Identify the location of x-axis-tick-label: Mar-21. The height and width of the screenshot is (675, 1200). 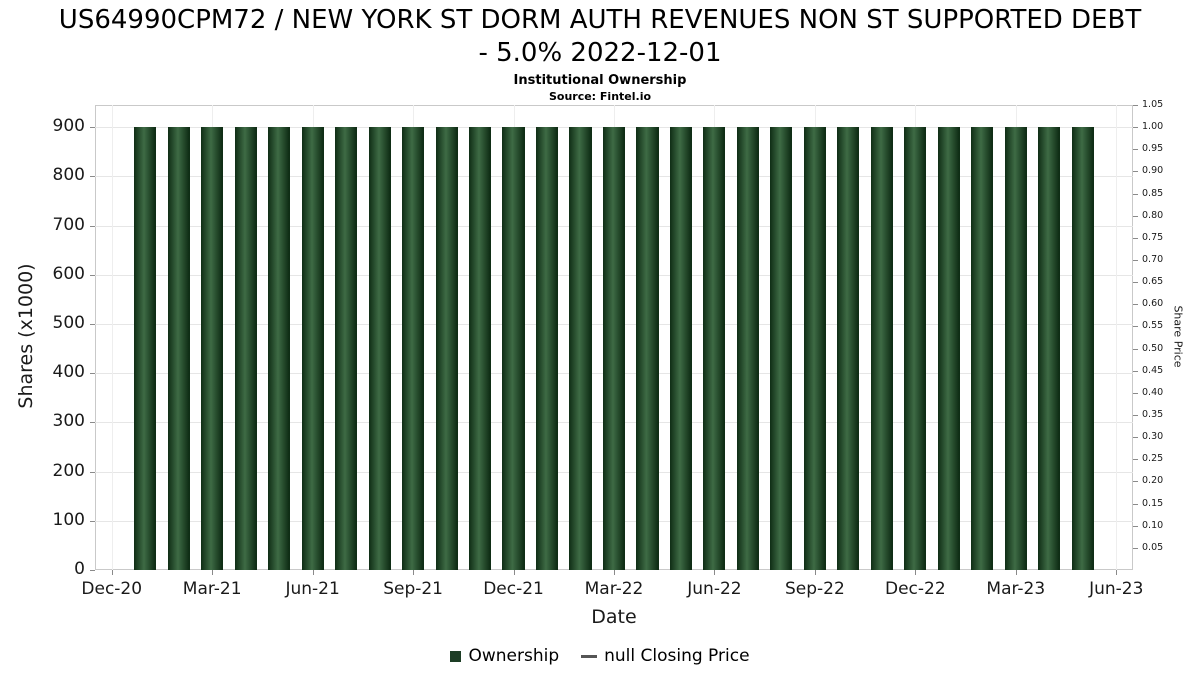
(212, 589).